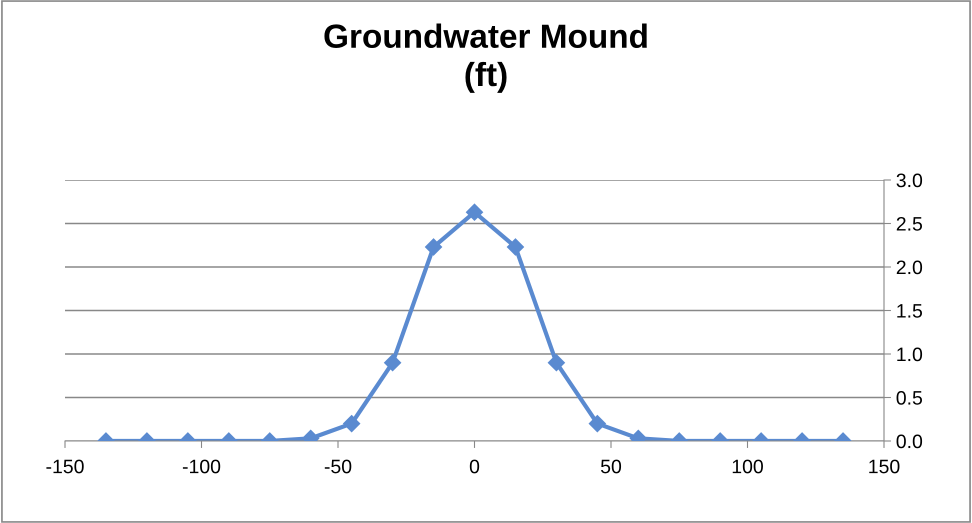 This screenshot has width=972, height=523. I want to click on x-tick-label: 150, so click(884, 467).